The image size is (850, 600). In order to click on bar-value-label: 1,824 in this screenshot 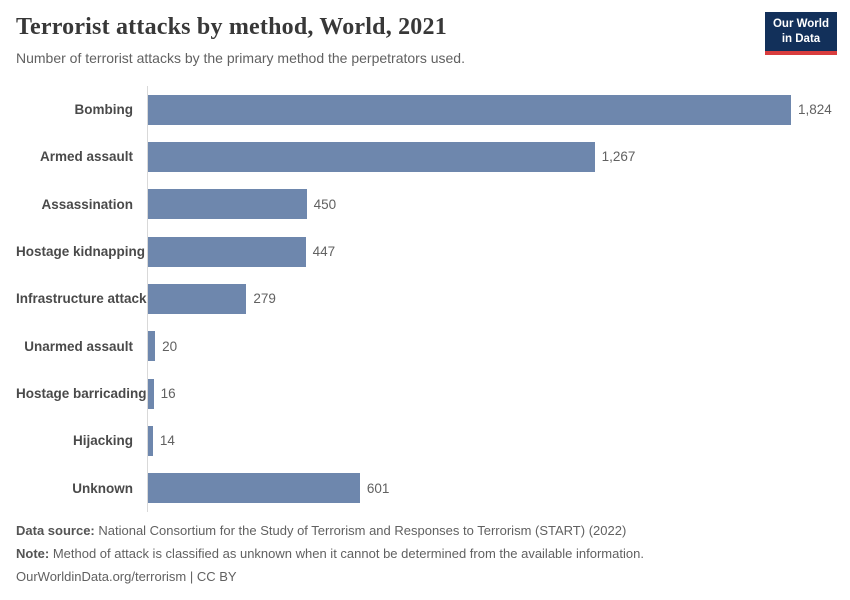, I will do `click(815, 110)`.